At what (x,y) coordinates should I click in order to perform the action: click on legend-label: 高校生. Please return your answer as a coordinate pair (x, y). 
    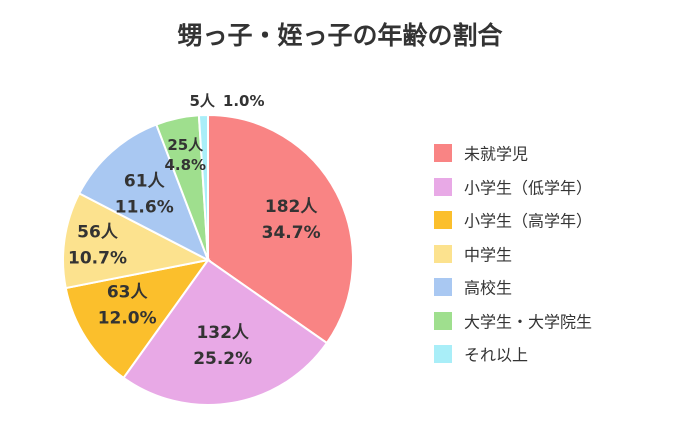
    Looking at the image, I should click on (488, 288).